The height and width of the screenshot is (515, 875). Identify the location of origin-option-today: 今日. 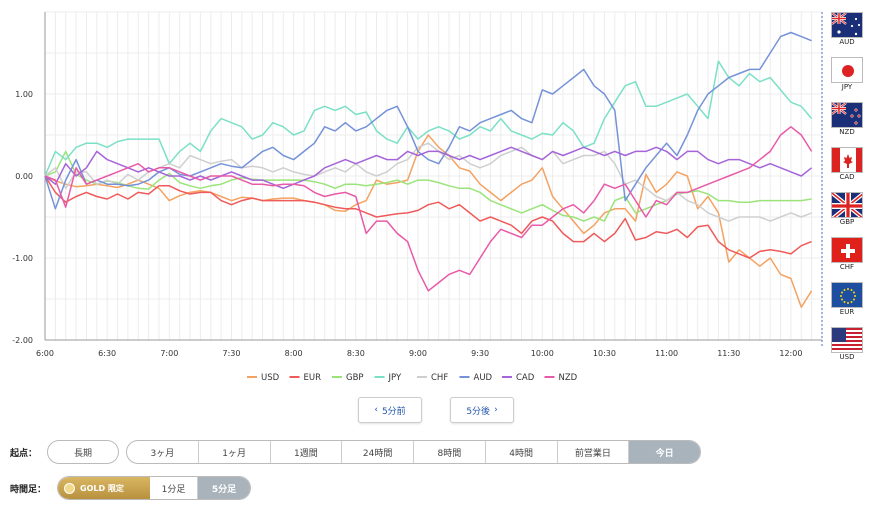
(664, 452).